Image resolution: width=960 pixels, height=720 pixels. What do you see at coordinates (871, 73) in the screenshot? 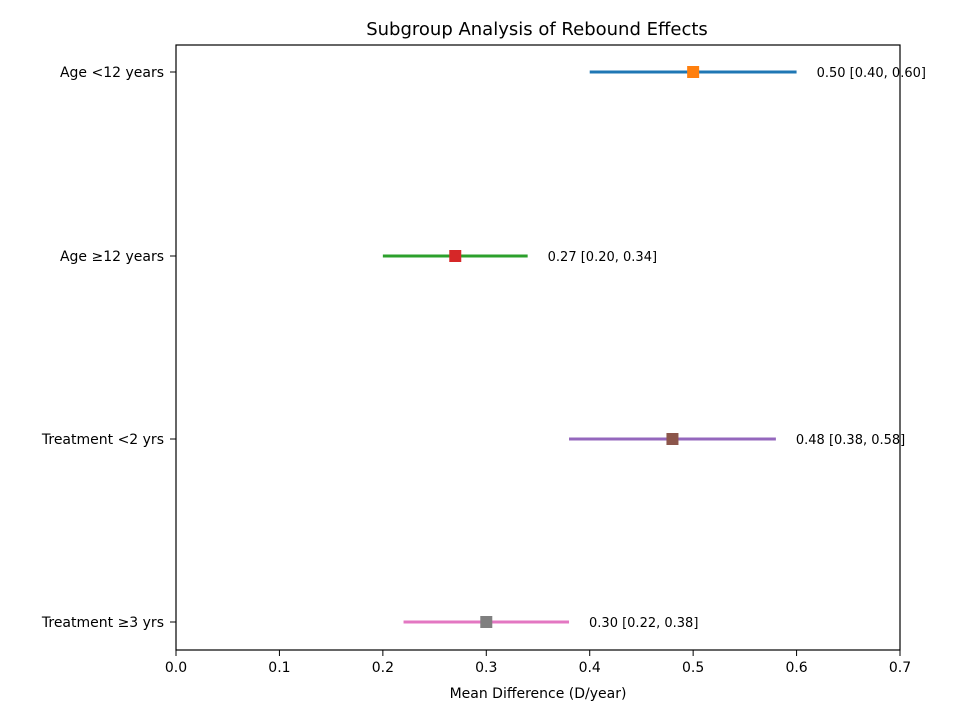
I see `ci-annotation: 0.50 [0.40, 0.60]` at bounding box center [871, 73].